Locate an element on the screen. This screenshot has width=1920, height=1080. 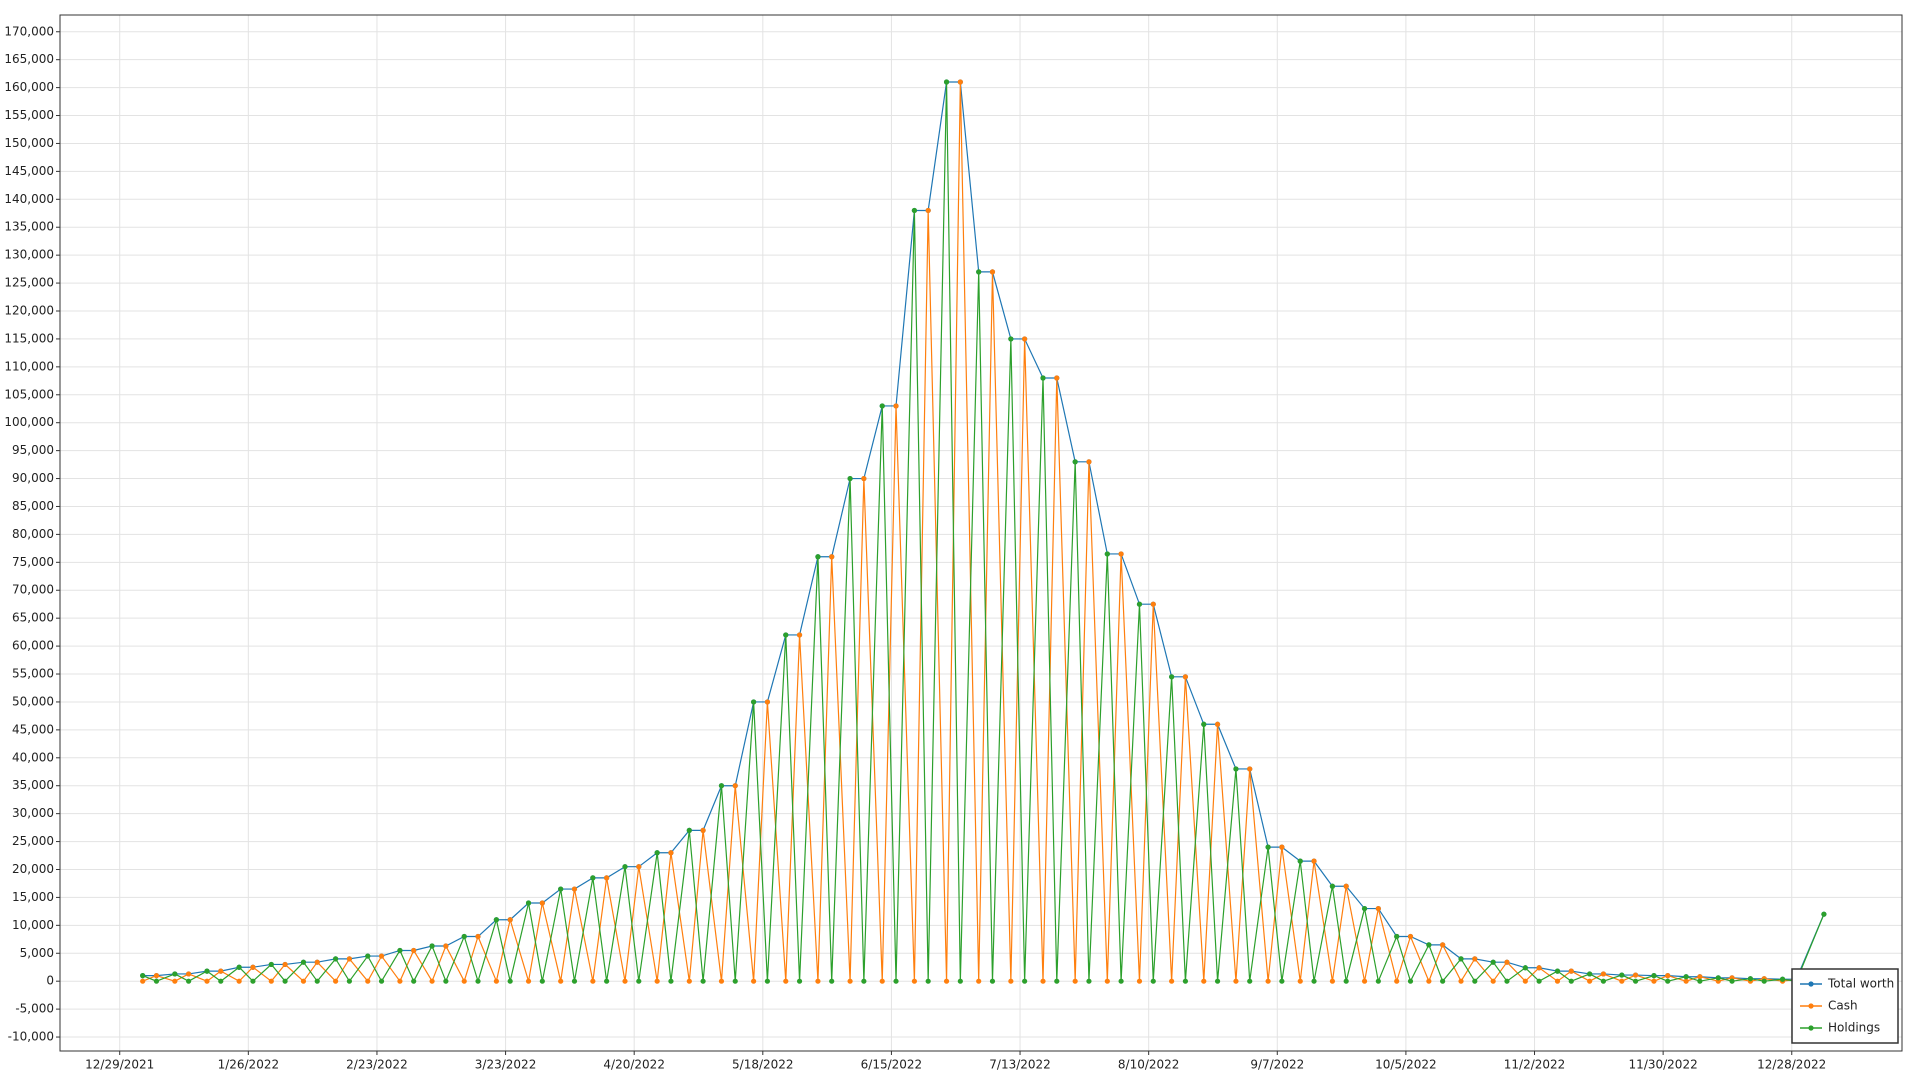
legend: Total worth Cash Holdings is located at coordinates (1845, 1006).